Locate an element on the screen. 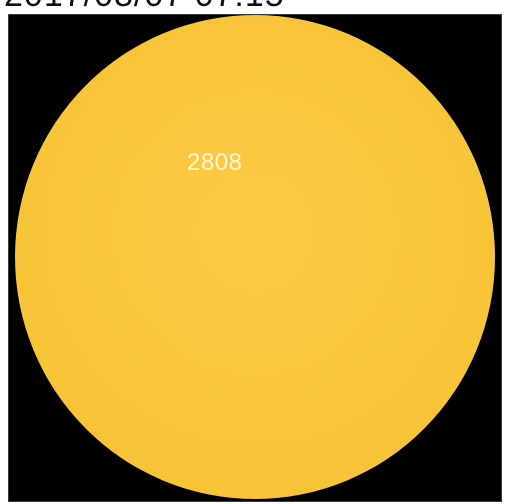 The width and height of the screenshot is (507, 504). image-caption: 2017/08/07 07:15 is located at coordinates (144, 6).